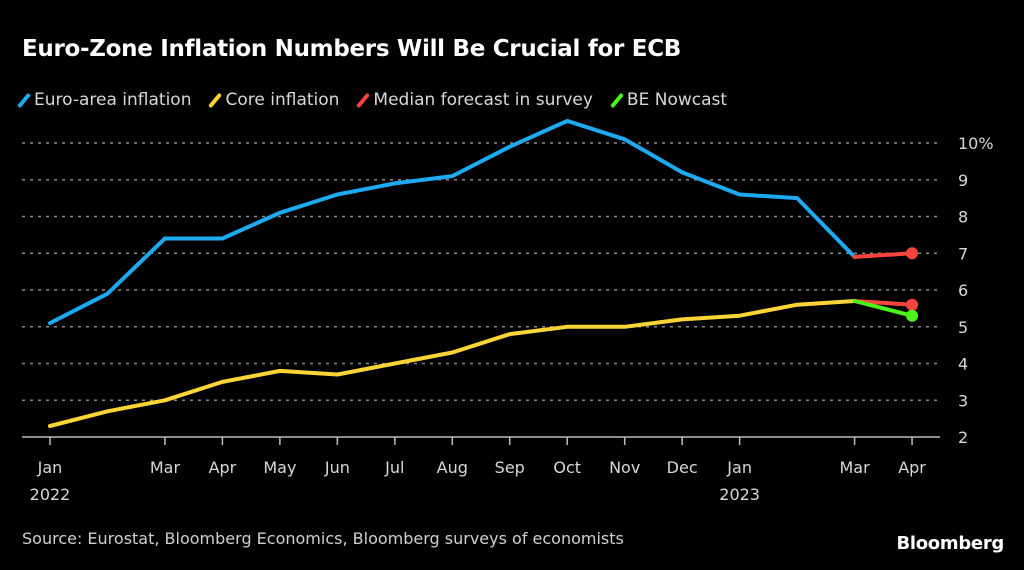 The image size is (1024, 570). Describe the element at coordinates (739, 494) in the screenshot. I see `x-tick-sublabel: 2023` at that location.